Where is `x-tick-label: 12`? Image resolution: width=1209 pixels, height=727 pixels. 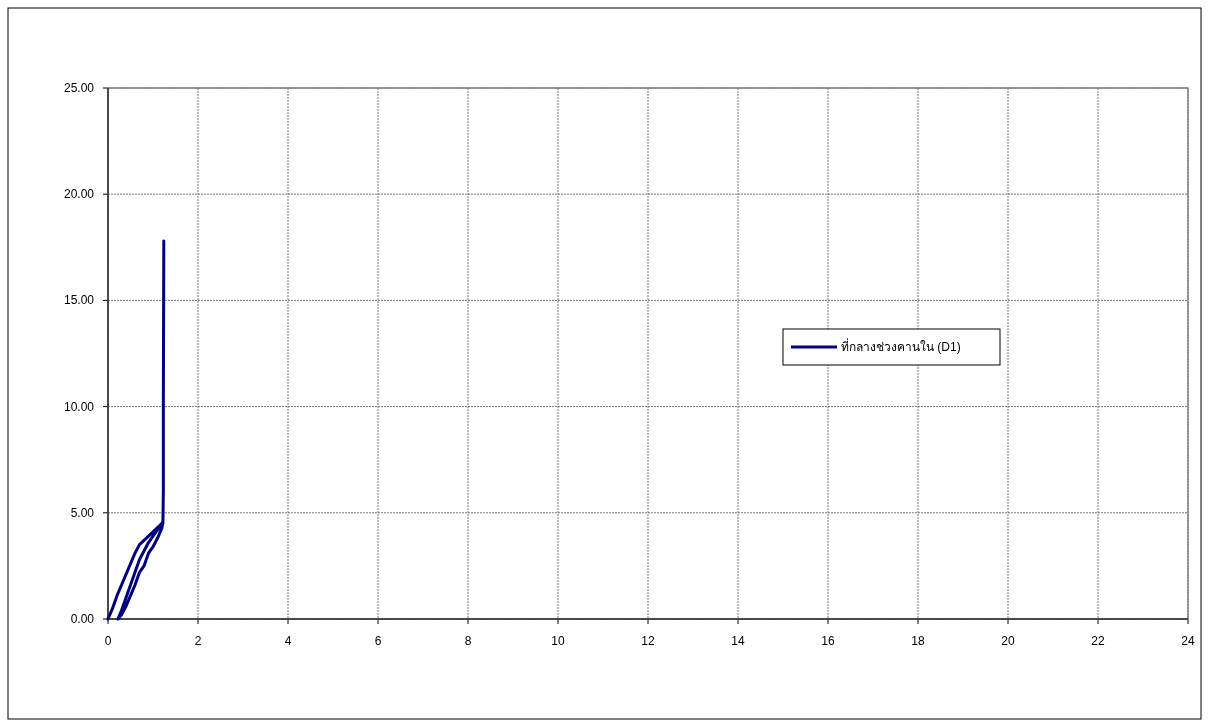
x-tick-label: 12 is located at coordinates (648, 641).